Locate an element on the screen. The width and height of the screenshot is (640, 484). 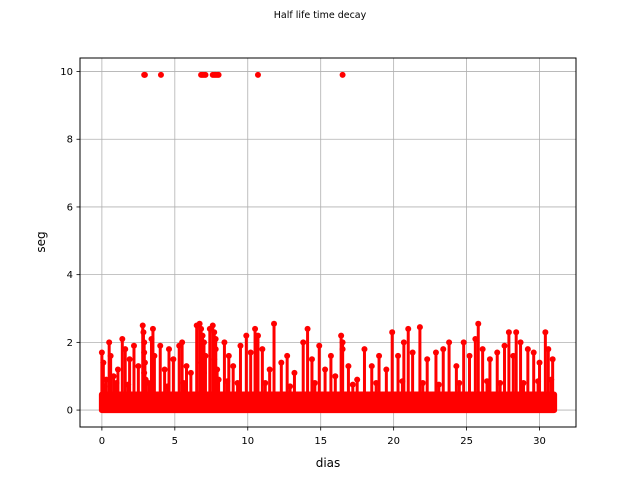
y-axis-label: seg is located at coordinates (41, 241).